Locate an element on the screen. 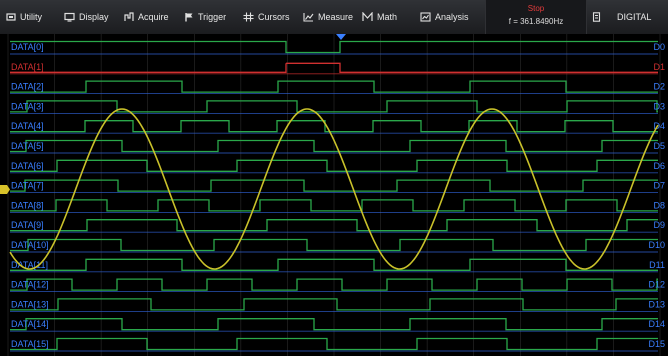 This screenshot has width=668, height=356. menu-measure: Measure is located at coordinates (328, 17).